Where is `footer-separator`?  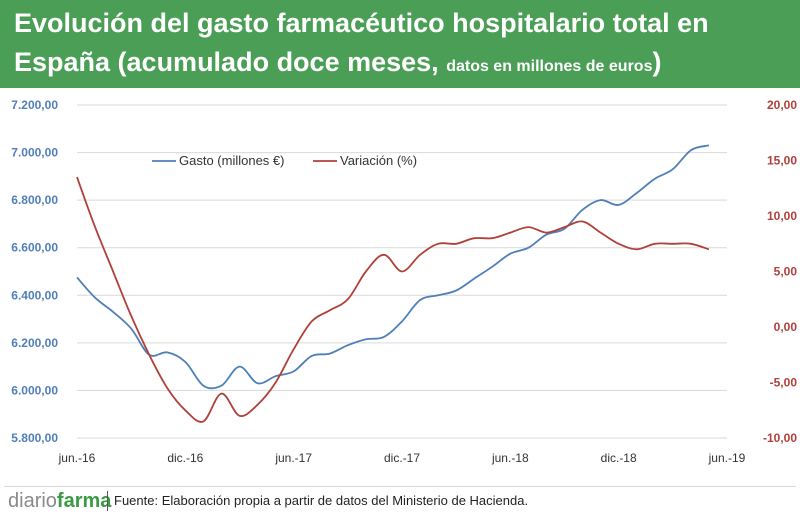 footer-separator is located at coordinates (107, 501).